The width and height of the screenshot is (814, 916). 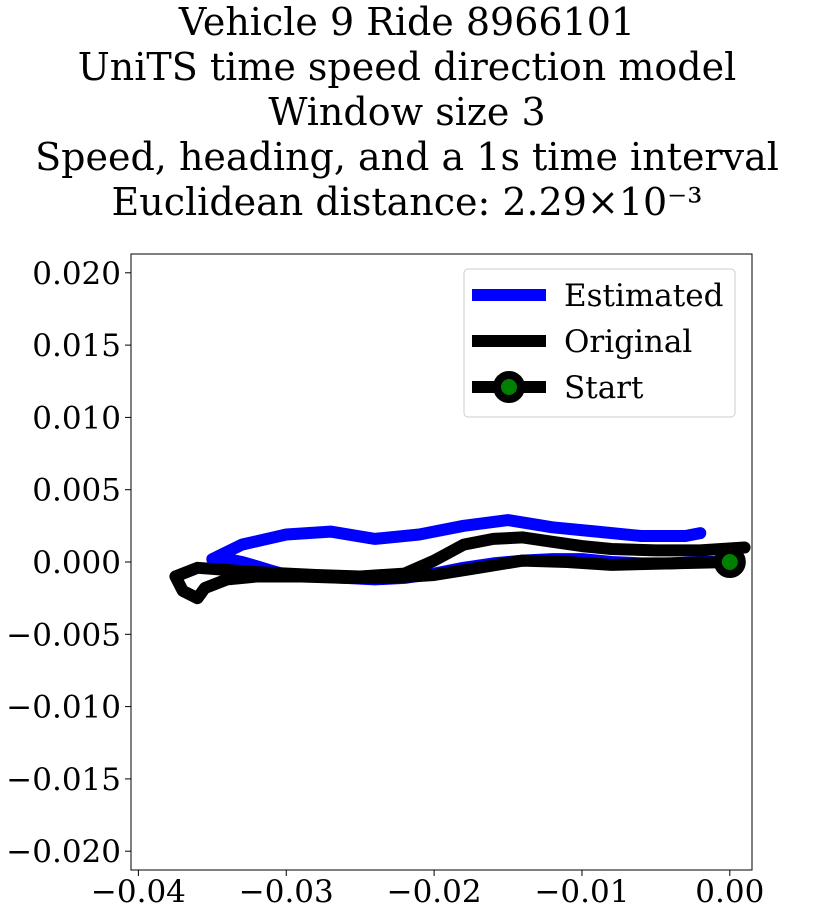 What do you see at coordinates (76, 563) in the screenshot?
I see `y-tick-label: 0.000` at bounding box center [76, 563].